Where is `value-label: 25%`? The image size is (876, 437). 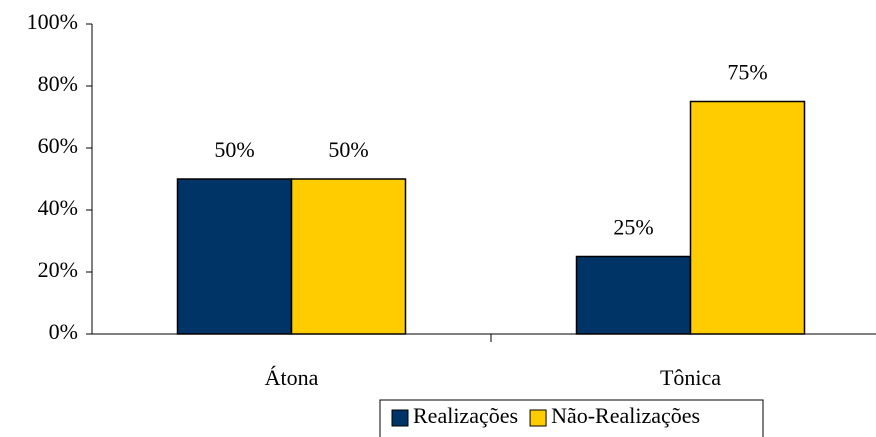 value-label: 25% is located at coordinates (633, 227).